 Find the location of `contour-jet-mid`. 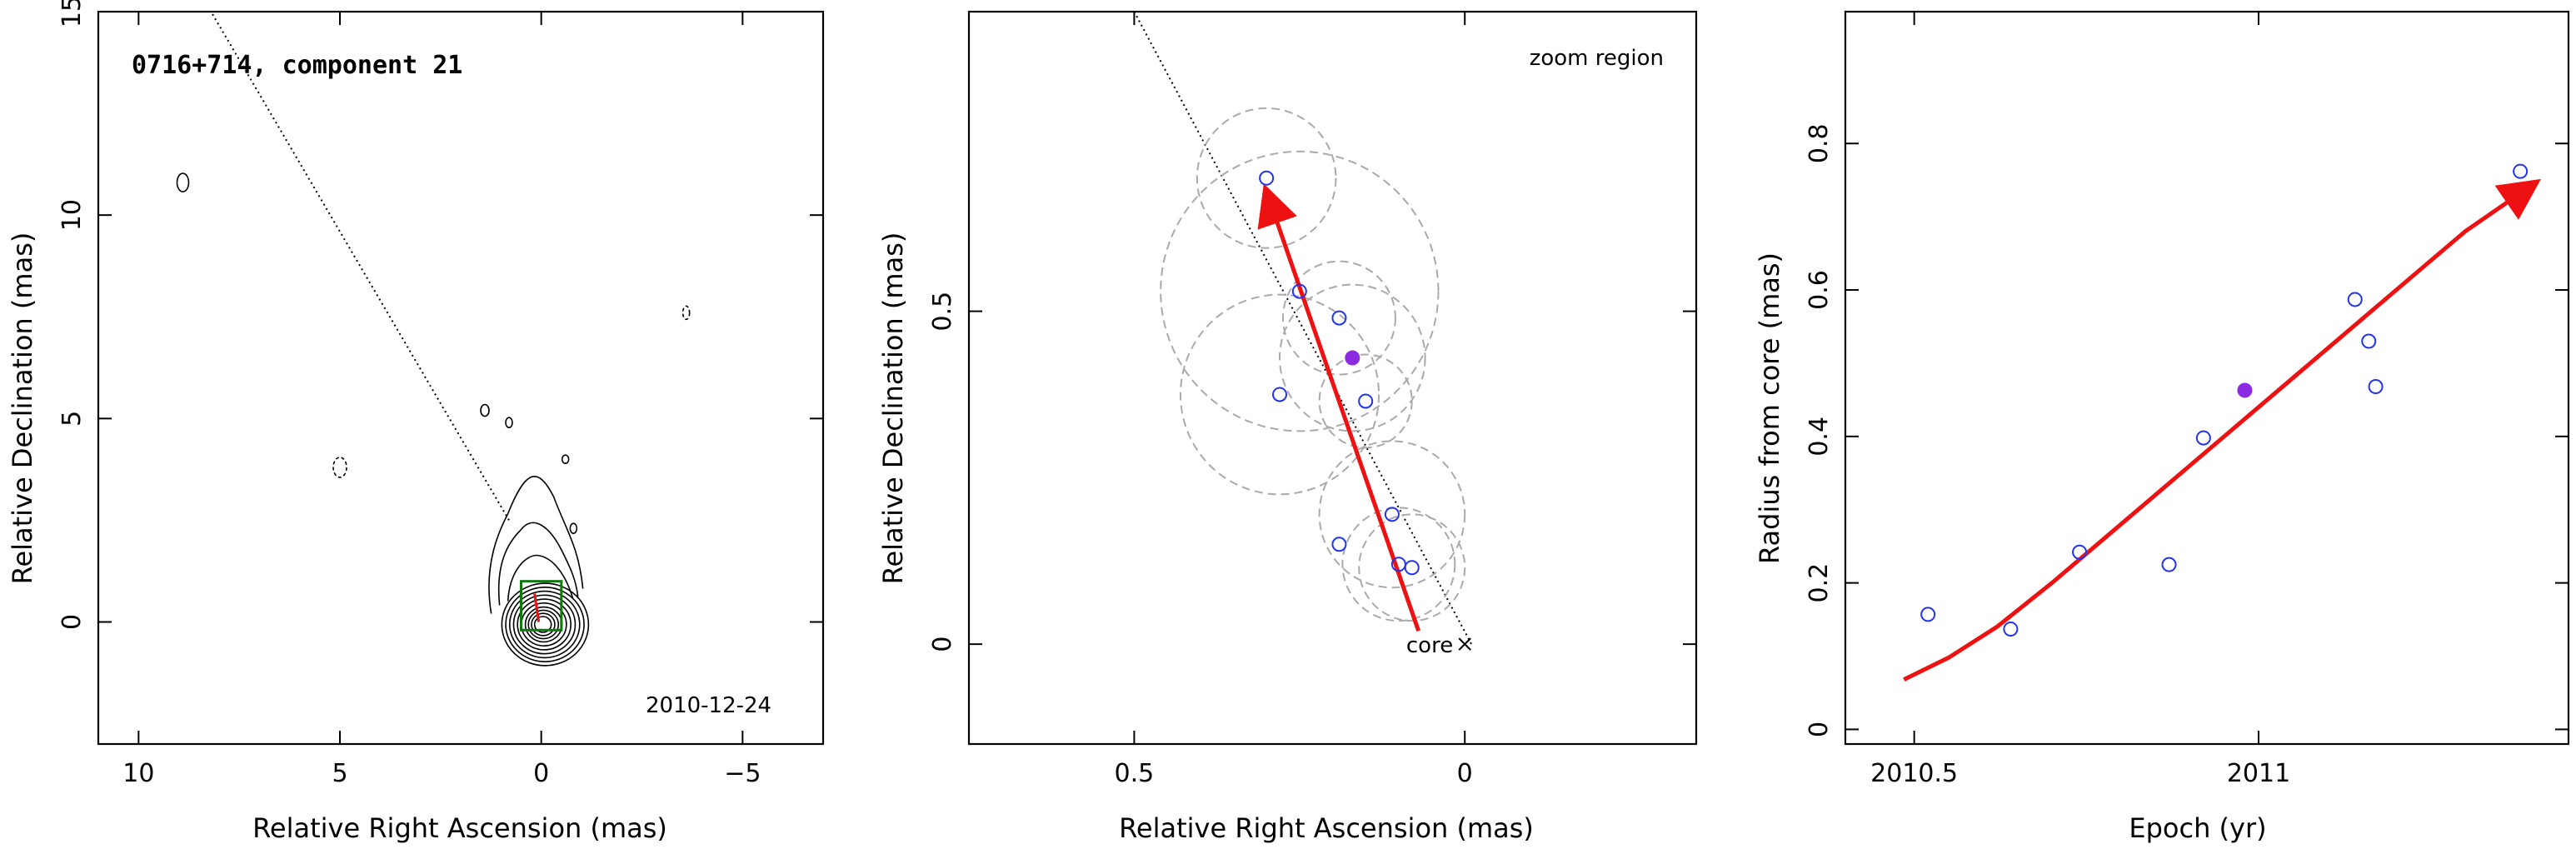

contour-jet-mid is located at coordinates (538, 564).